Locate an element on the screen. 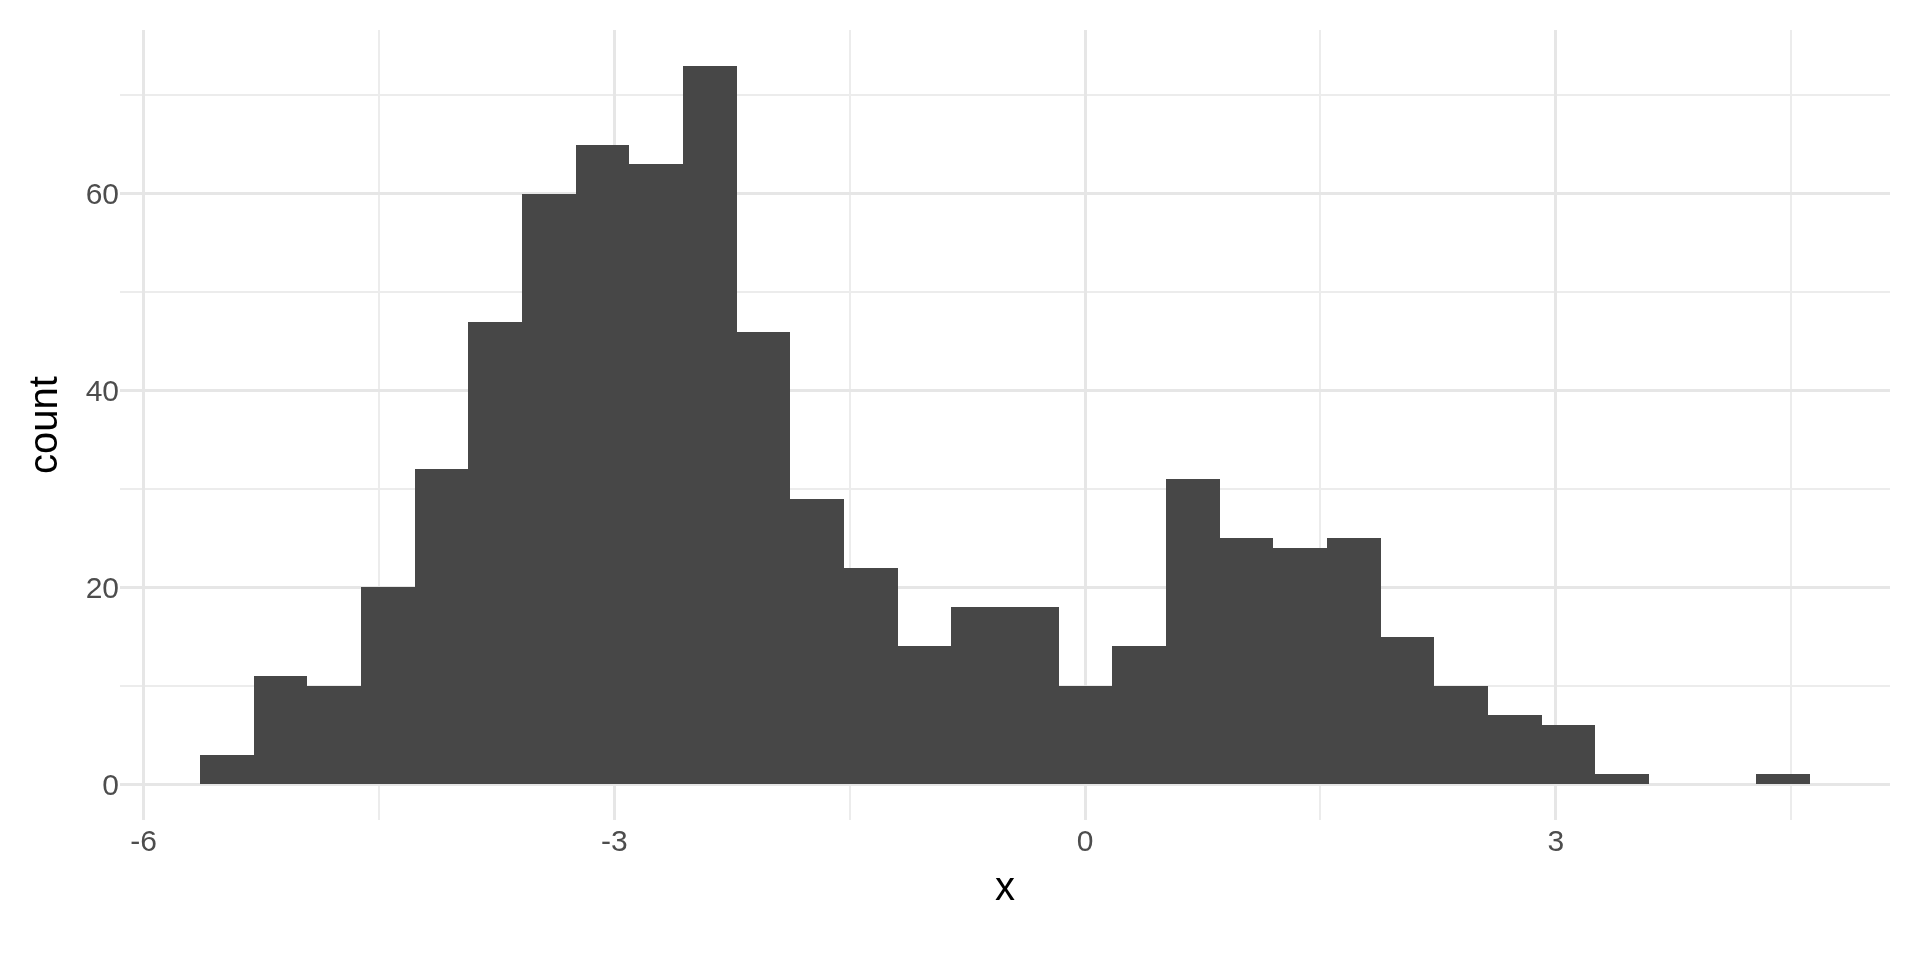 The height and width of the screenshot is (960, 1920). x-tick-label: -6 is located at coordinates (143, 840).